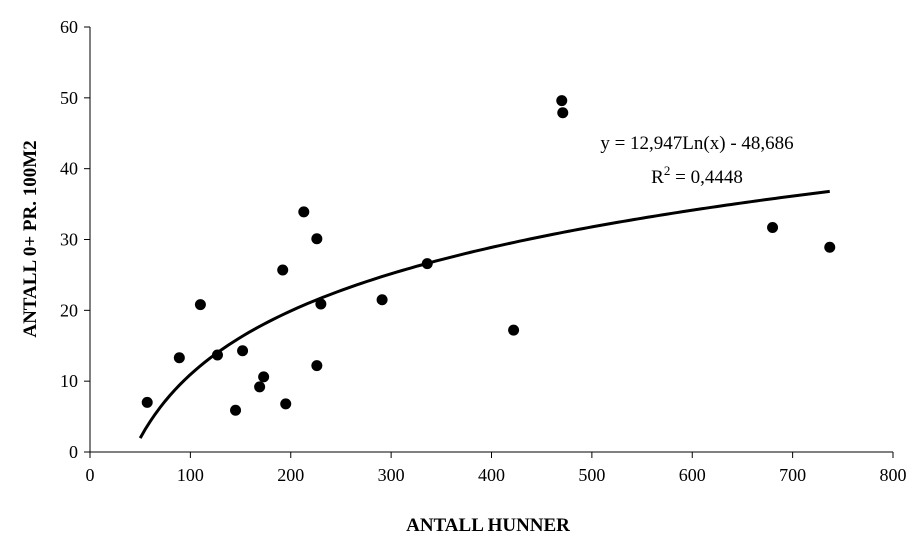  Describe the element at coordinates (190, 475) in the screenshot. I see `x-tick-label: 100` at that location.